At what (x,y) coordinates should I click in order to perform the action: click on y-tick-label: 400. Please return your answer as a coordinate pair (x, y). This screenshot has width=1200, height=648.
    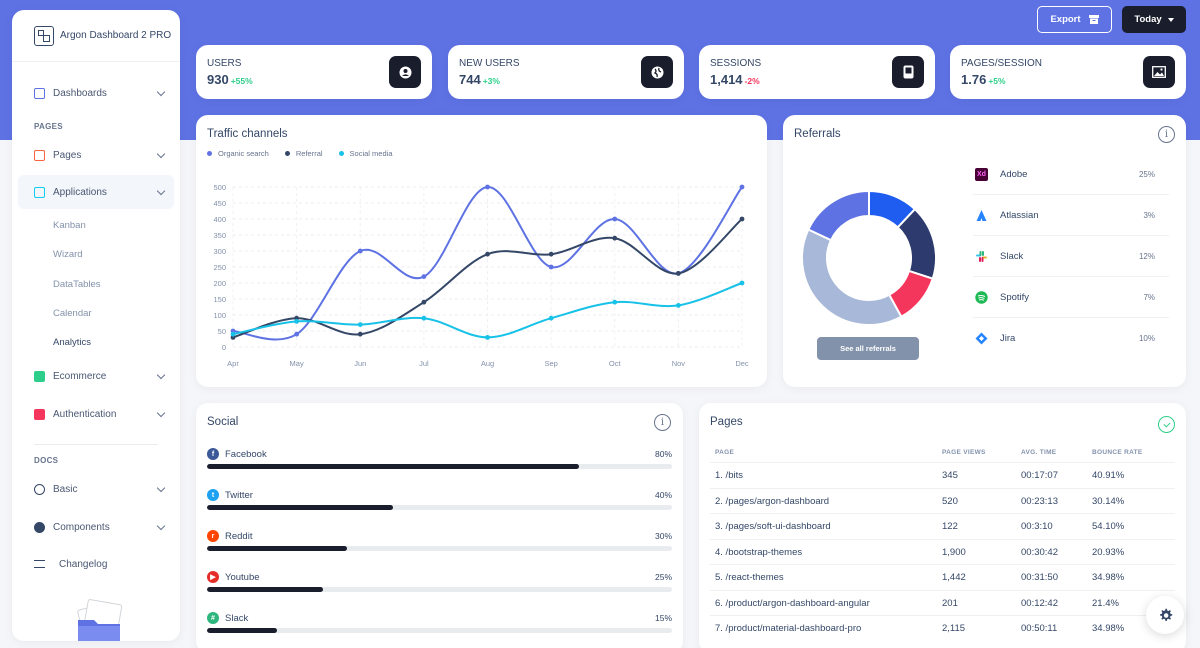
    Looking at the image, I should click on (219, 219).